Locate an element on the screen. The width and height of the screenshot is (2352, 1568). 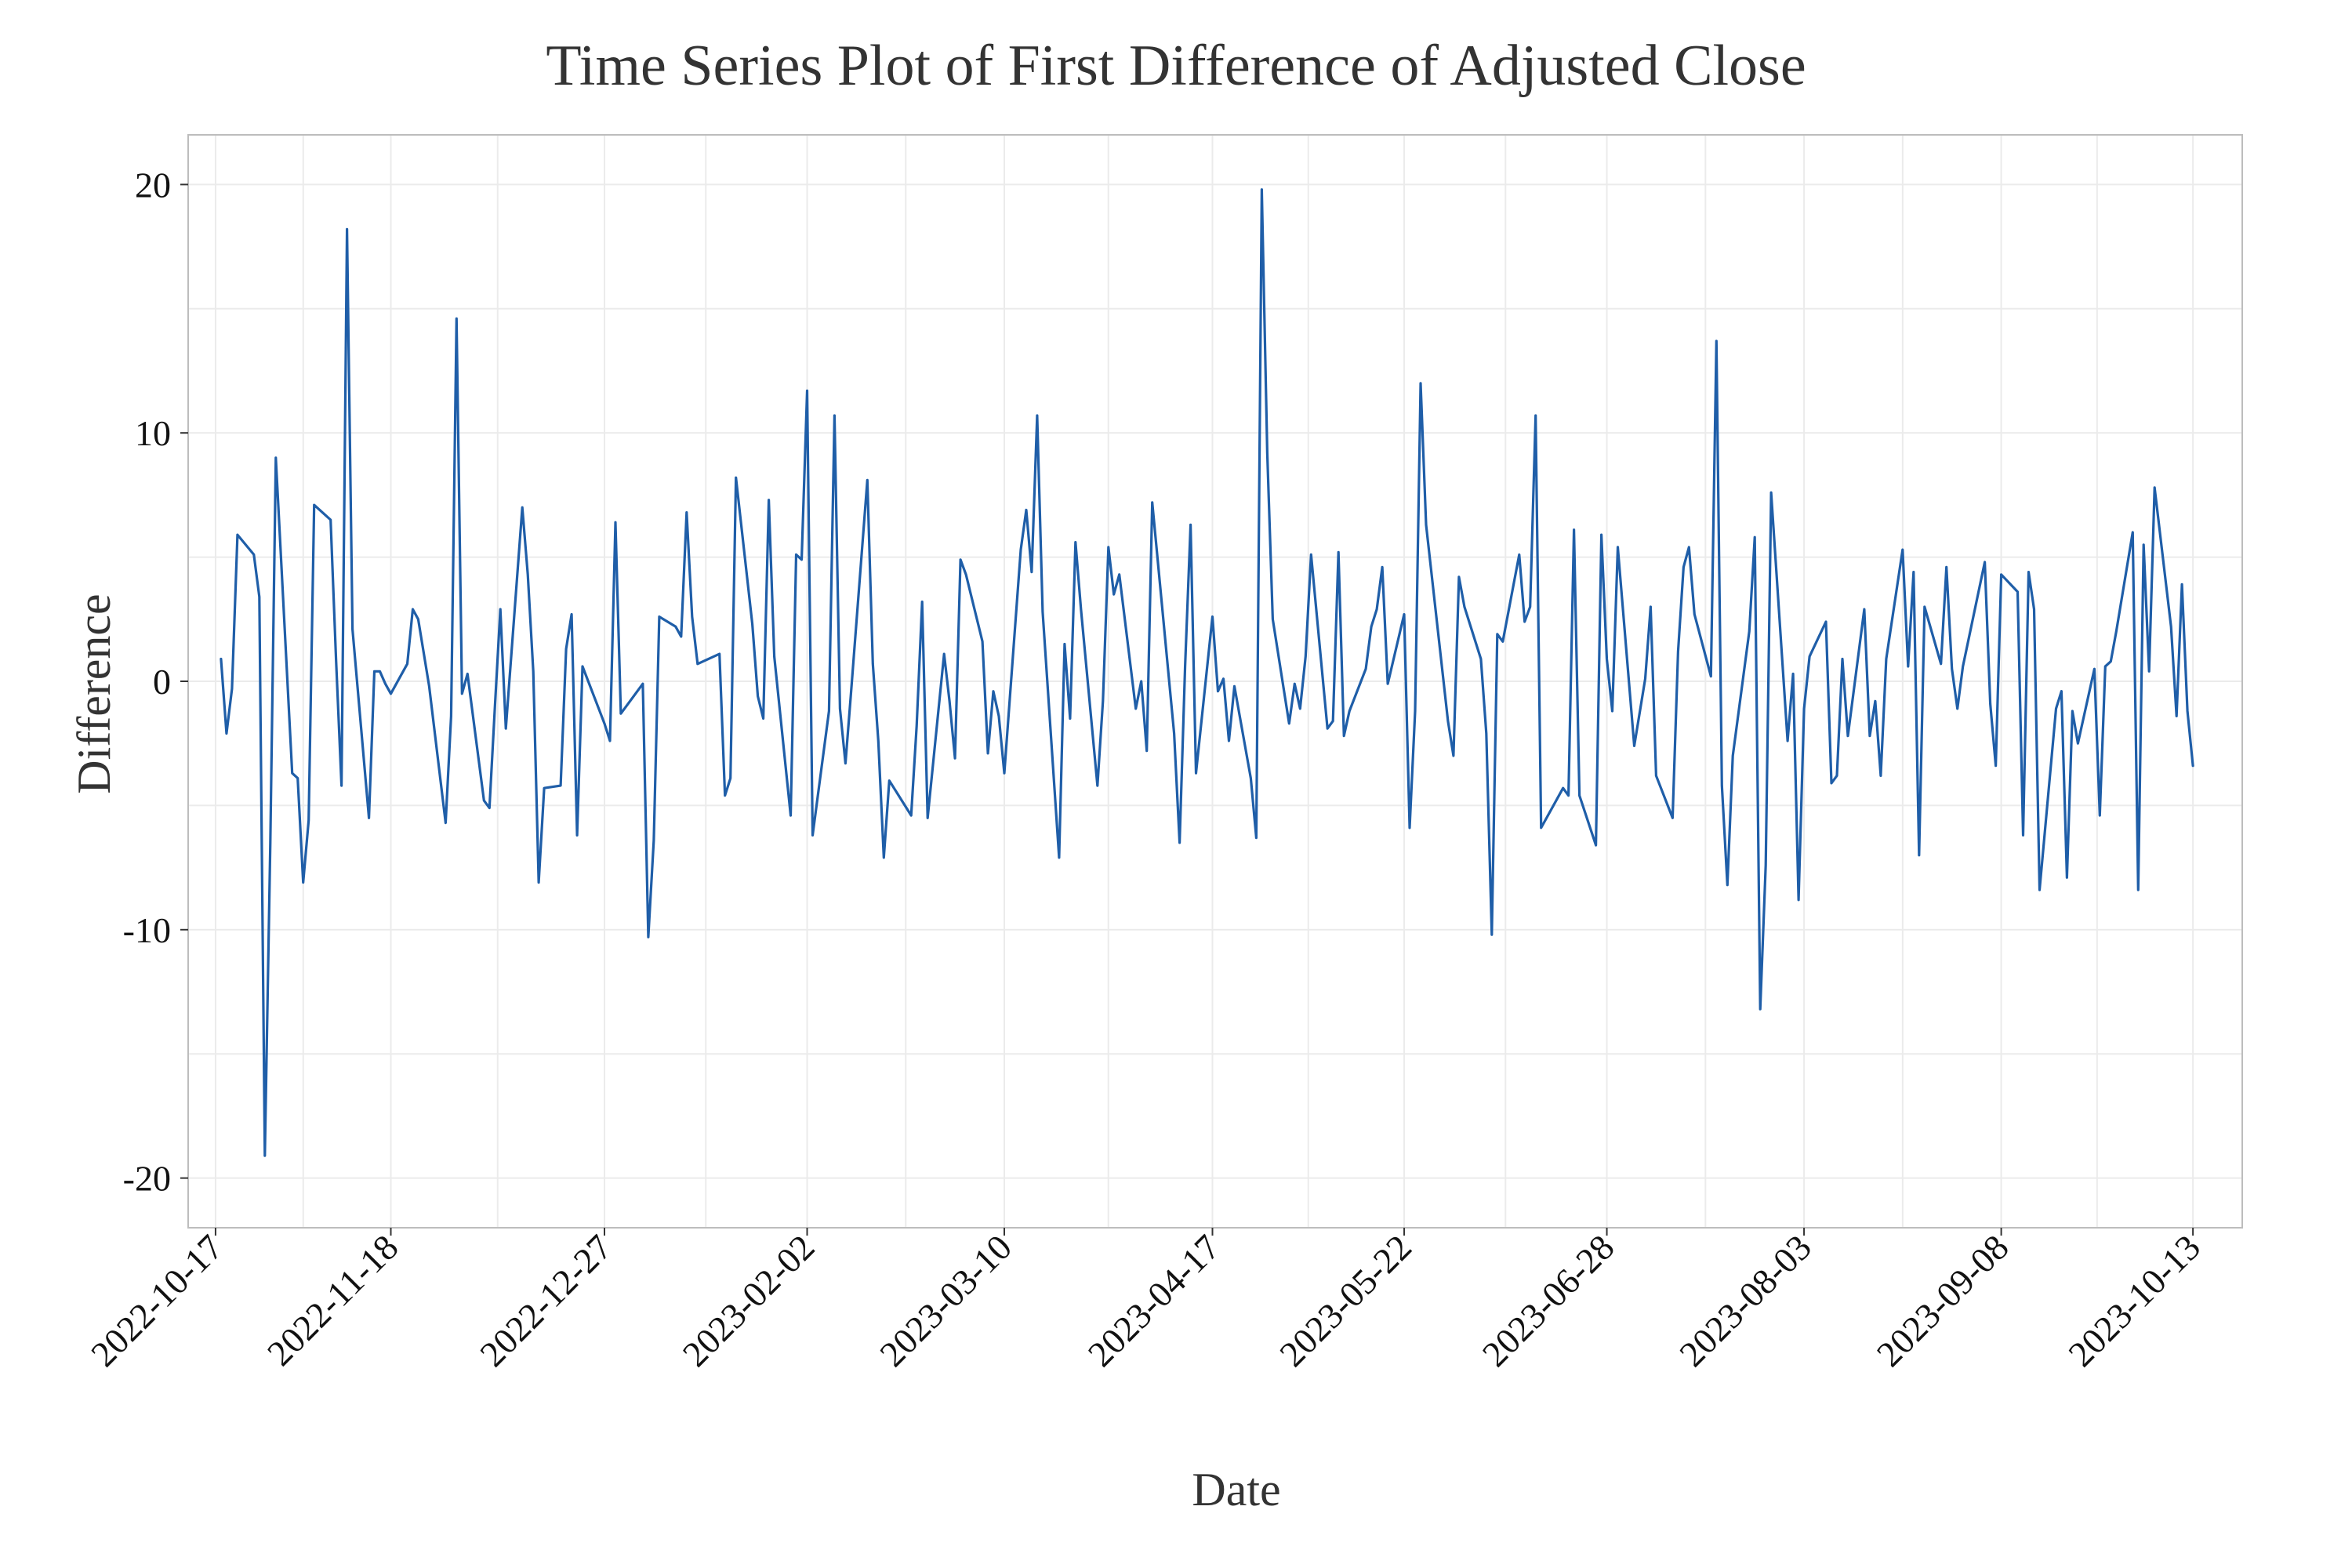
y-tick-label: -20 is located at coordinates (147, 1179).